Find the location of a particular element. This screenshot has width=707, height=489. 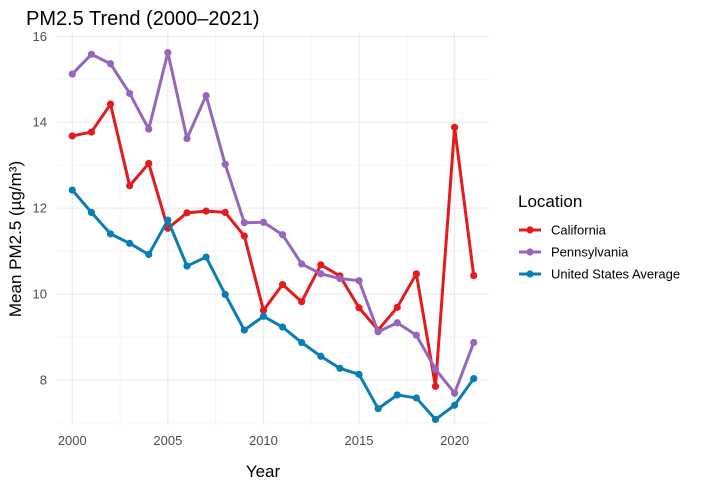

legend-item-california: California is located at coordinates (563, 230).